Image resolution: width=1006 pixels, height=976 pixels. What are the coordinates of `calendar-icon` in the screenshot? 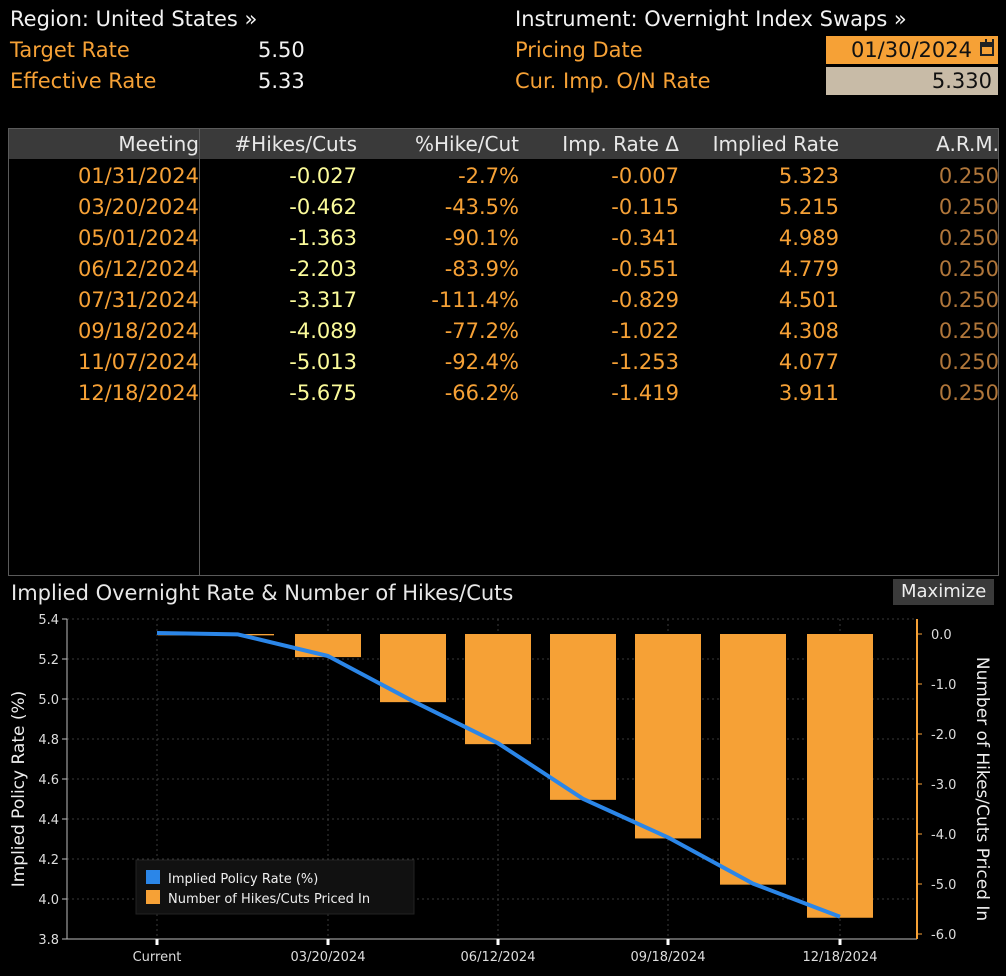 It's located at (987, 47).